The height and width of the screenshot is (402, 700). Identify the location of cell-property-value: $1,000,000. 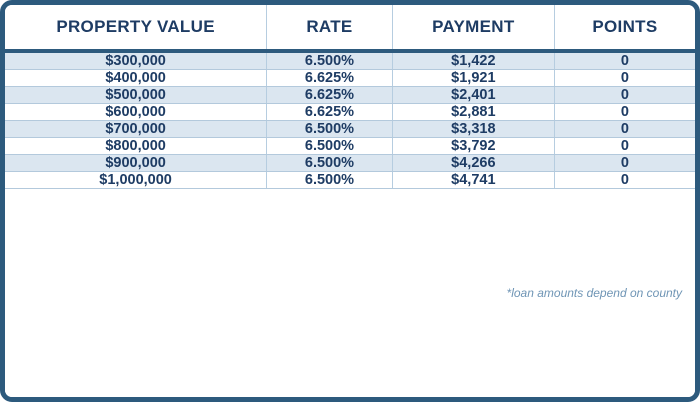
(136, 180).